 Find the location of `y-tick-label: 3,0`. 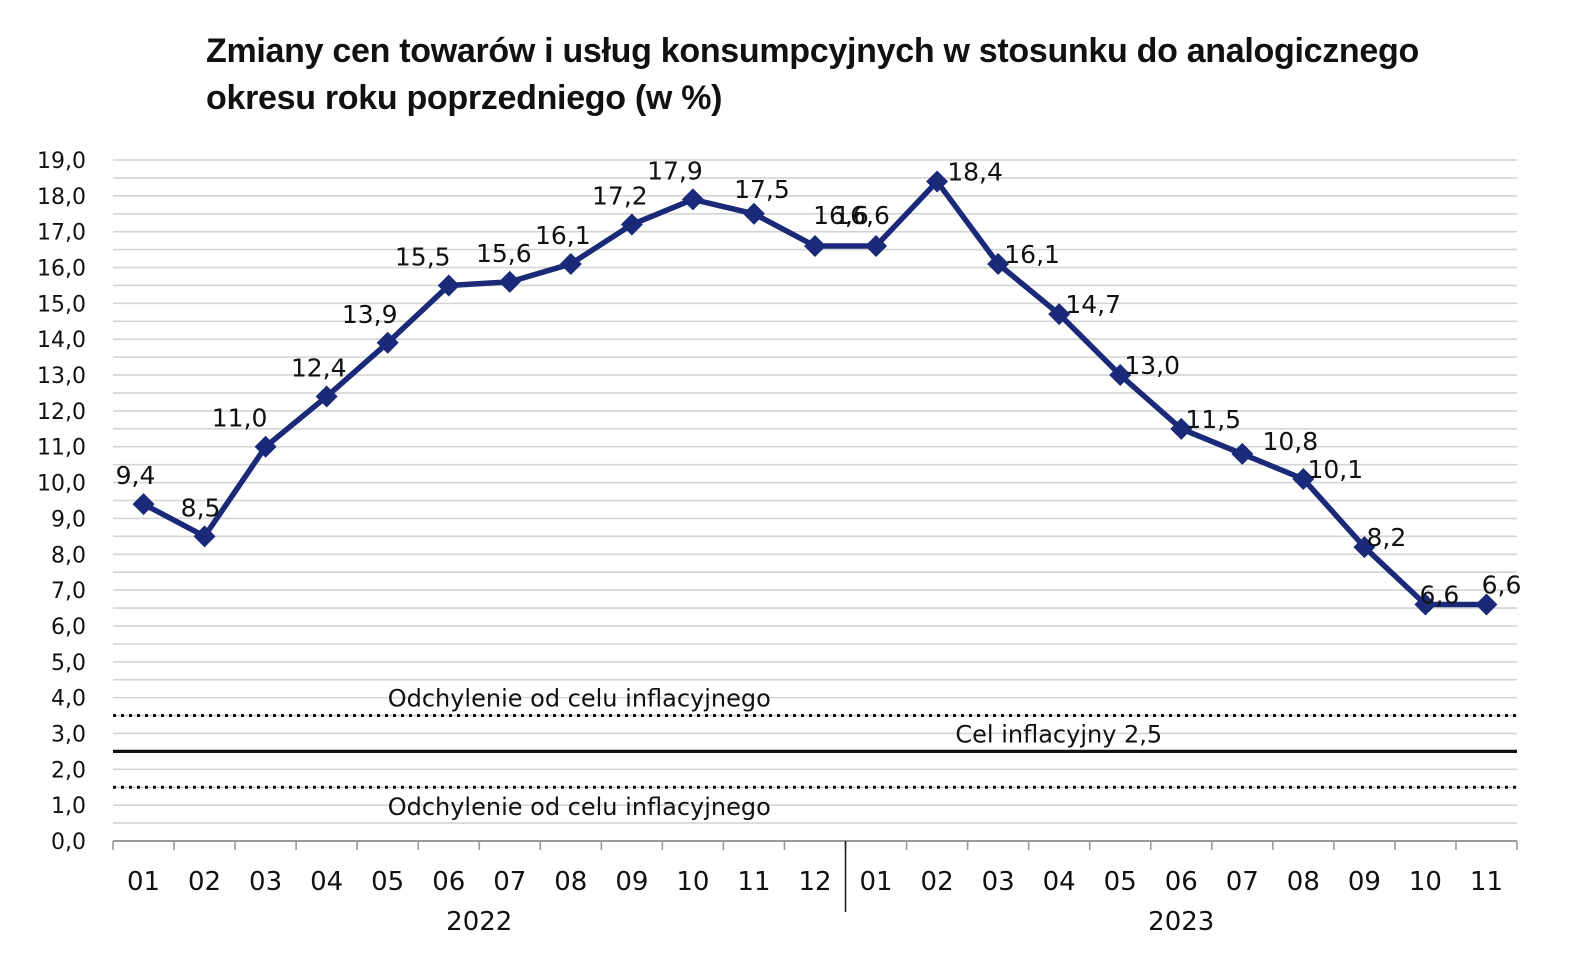

y-tick-label: 3,0 is located at coordinates (68, 734).